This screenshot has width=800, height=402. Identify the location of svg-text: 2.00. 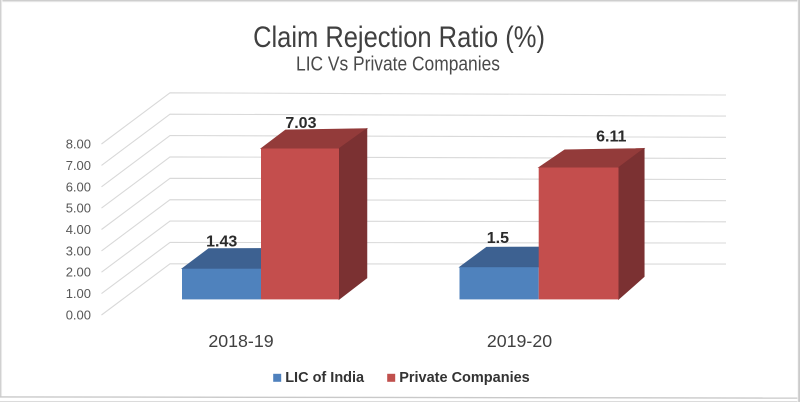
(78, 272).